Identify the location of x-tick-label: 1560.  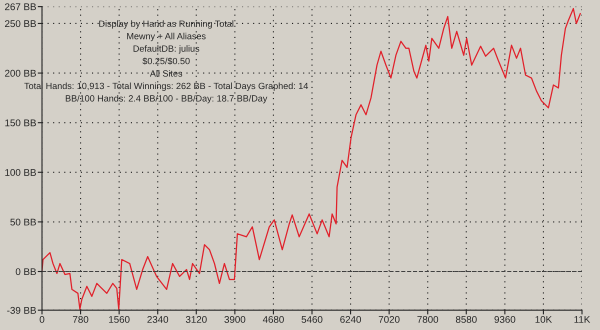
(119, 319).